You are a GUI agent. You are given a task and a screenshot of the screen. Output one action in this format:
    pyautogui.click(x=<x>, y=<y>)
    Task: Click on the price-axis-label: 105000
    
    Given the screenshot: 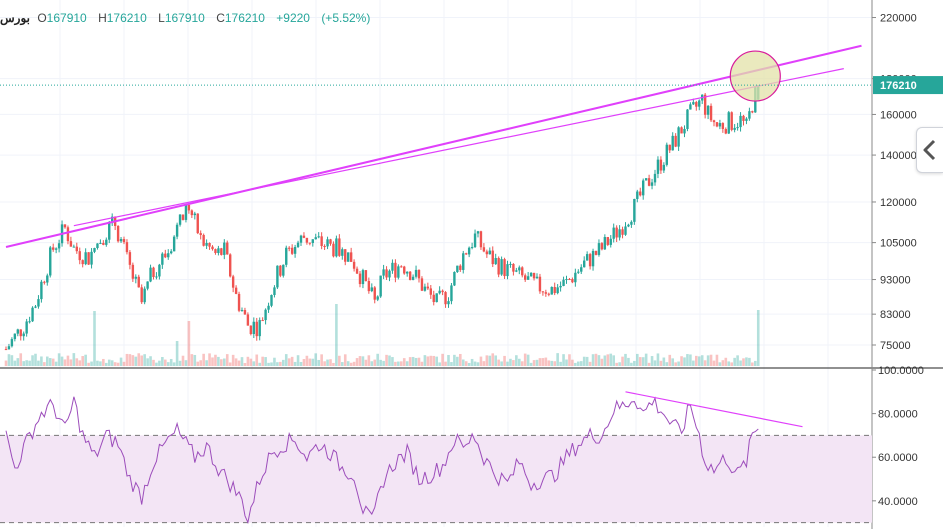 What is the action you would take?
    pyautogui.click(x=898, y=244)
    